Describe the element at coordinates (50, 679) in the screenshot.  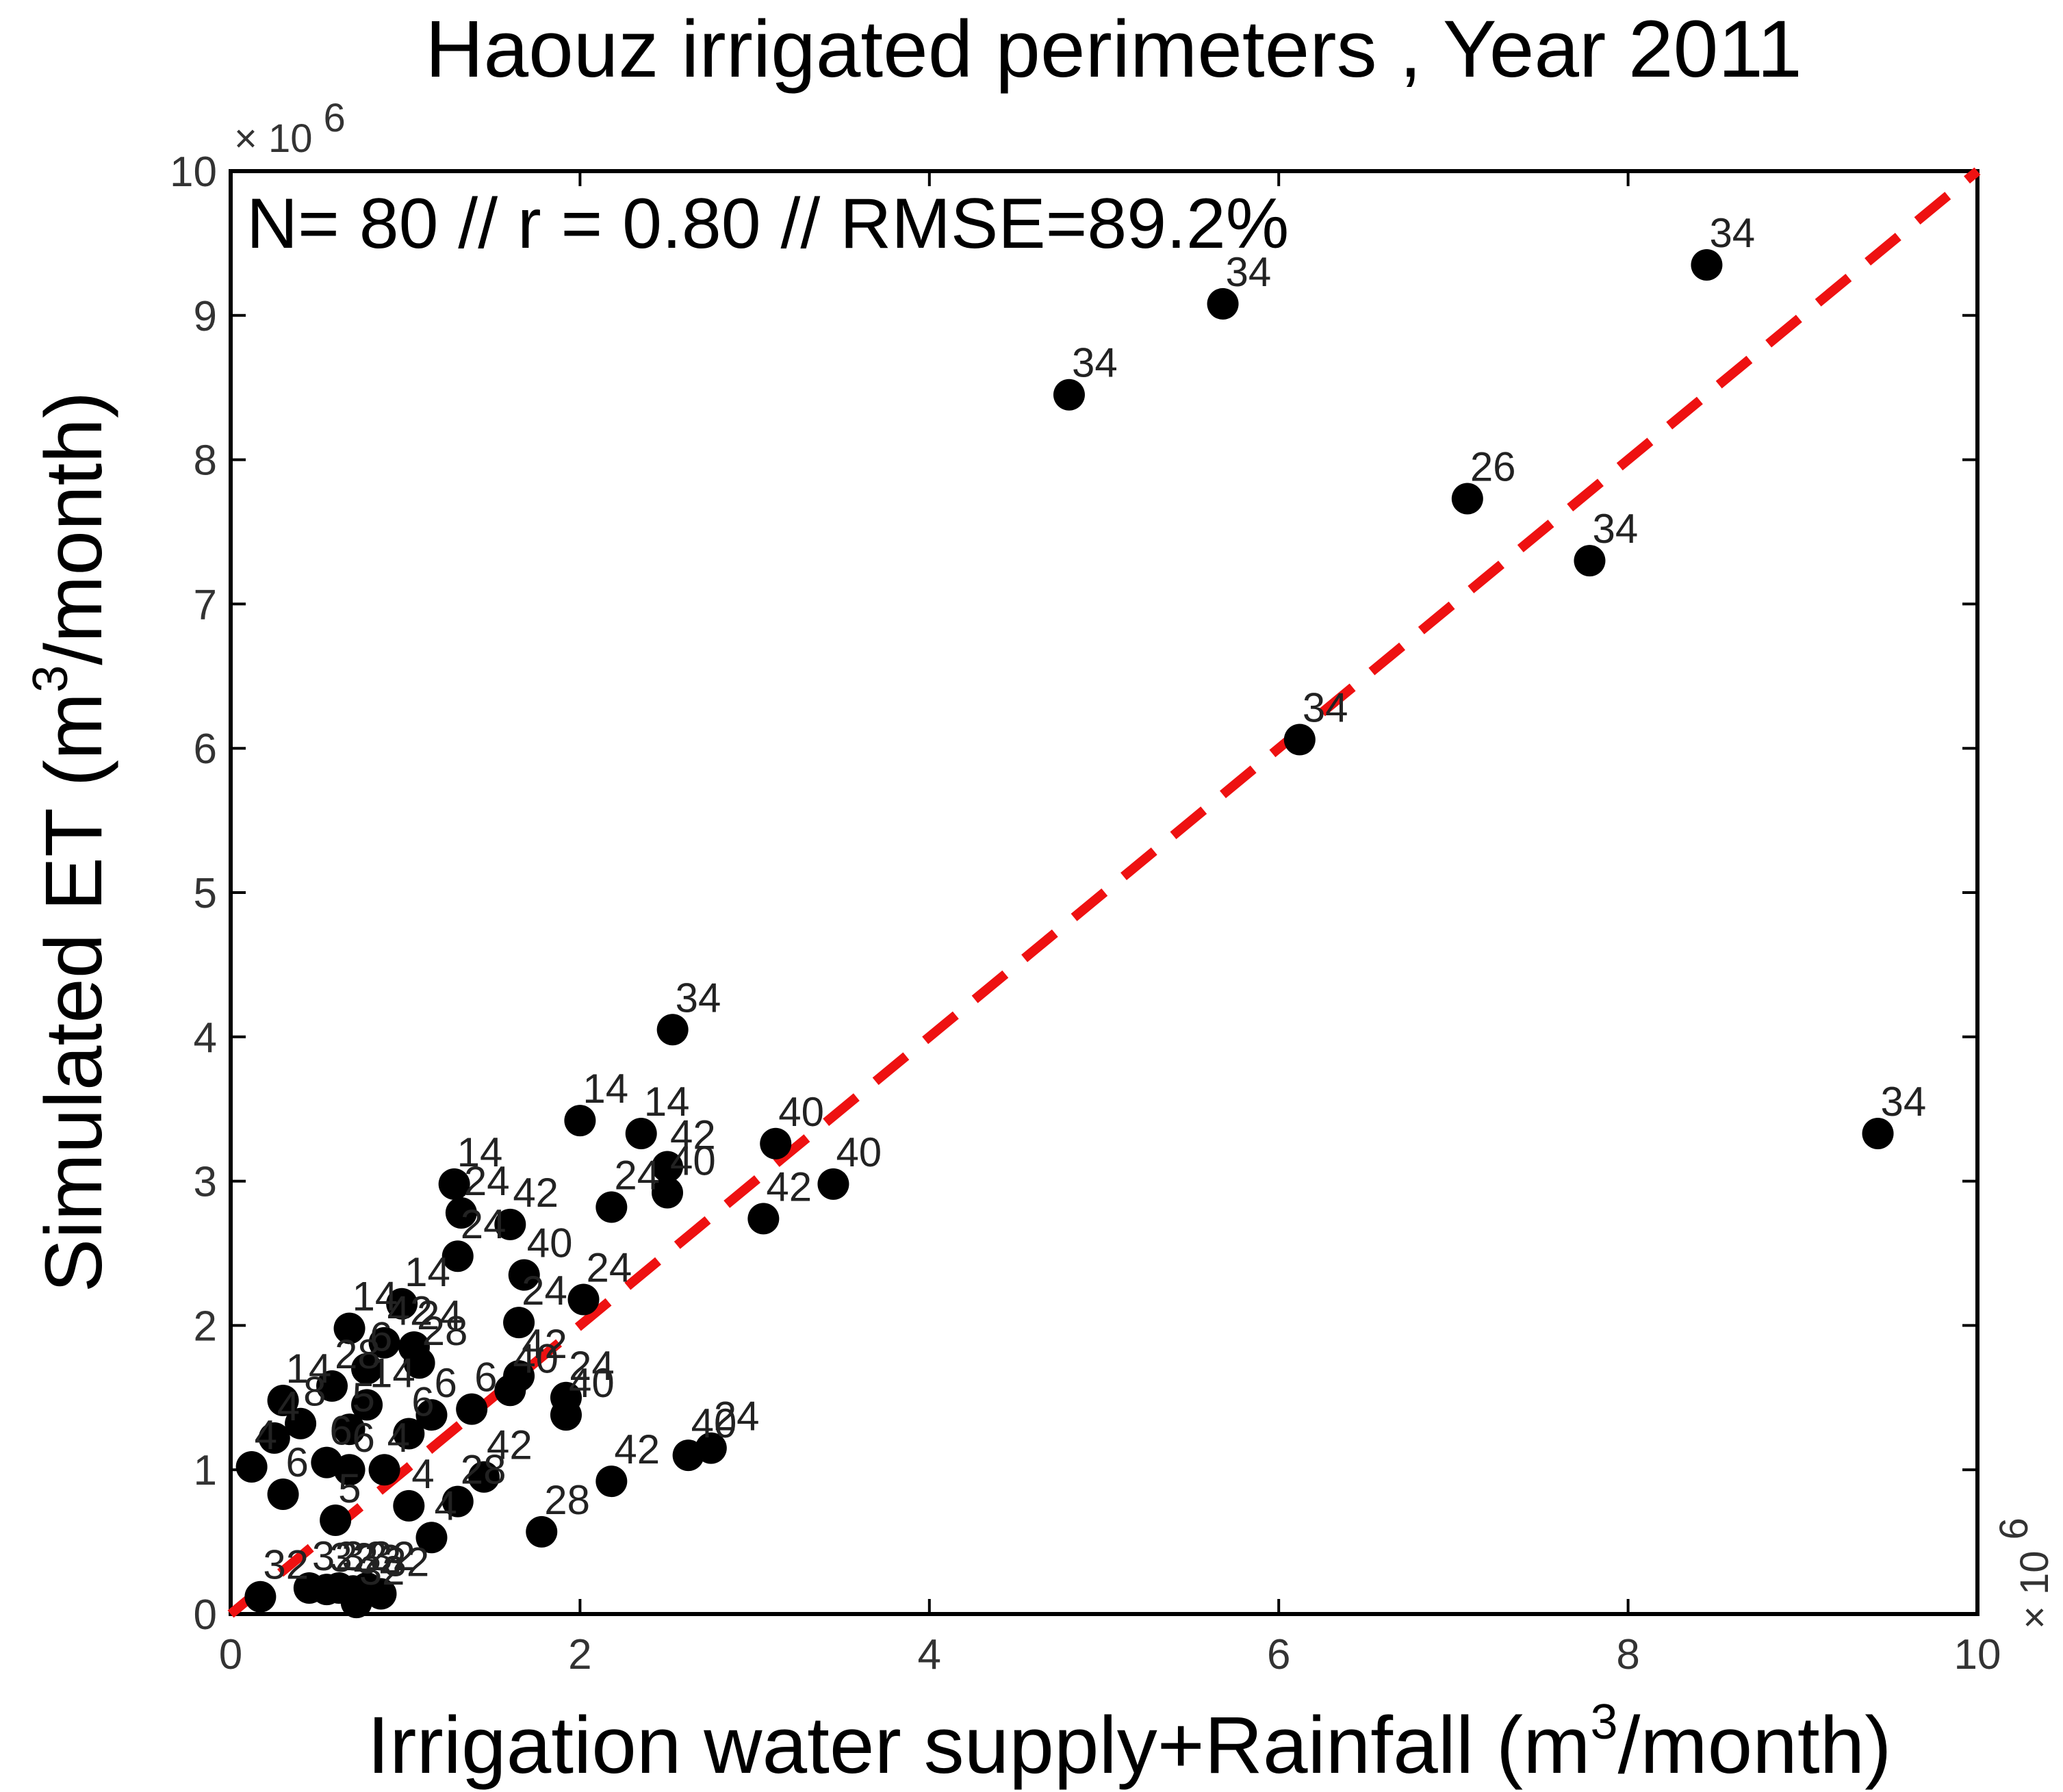
I see `y-axis-label-superscript: 3` at that location.